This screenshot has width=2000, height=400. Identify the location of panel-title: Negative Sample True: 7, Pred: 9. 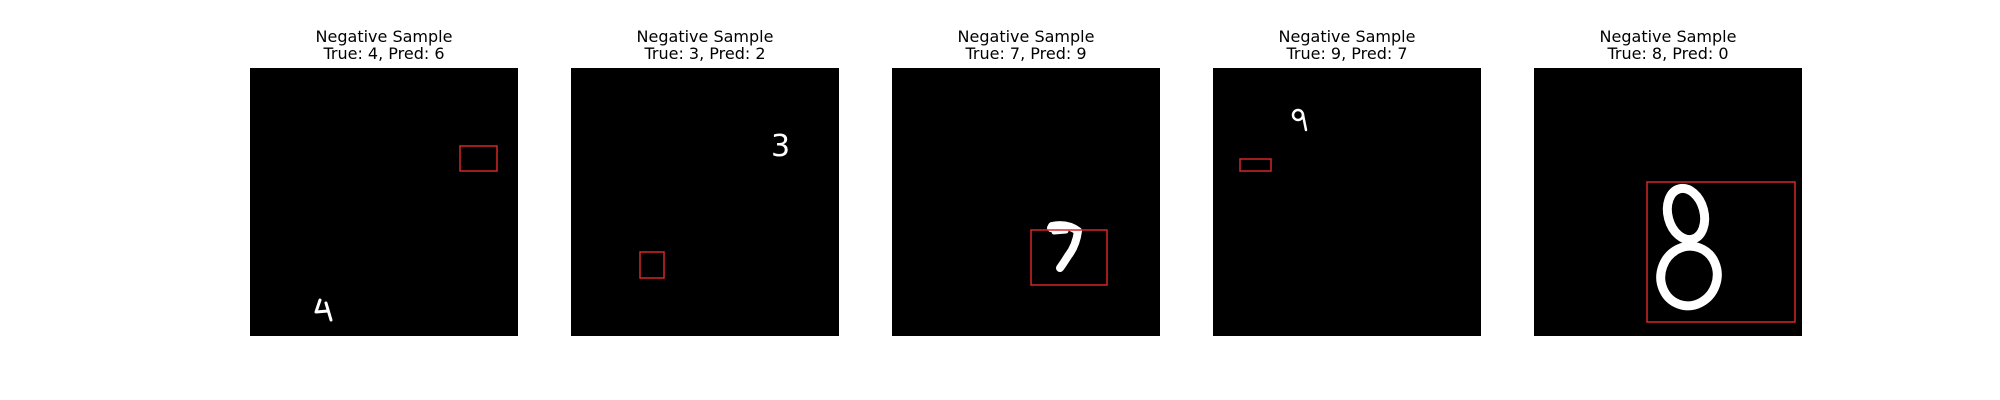
(1026, 45).